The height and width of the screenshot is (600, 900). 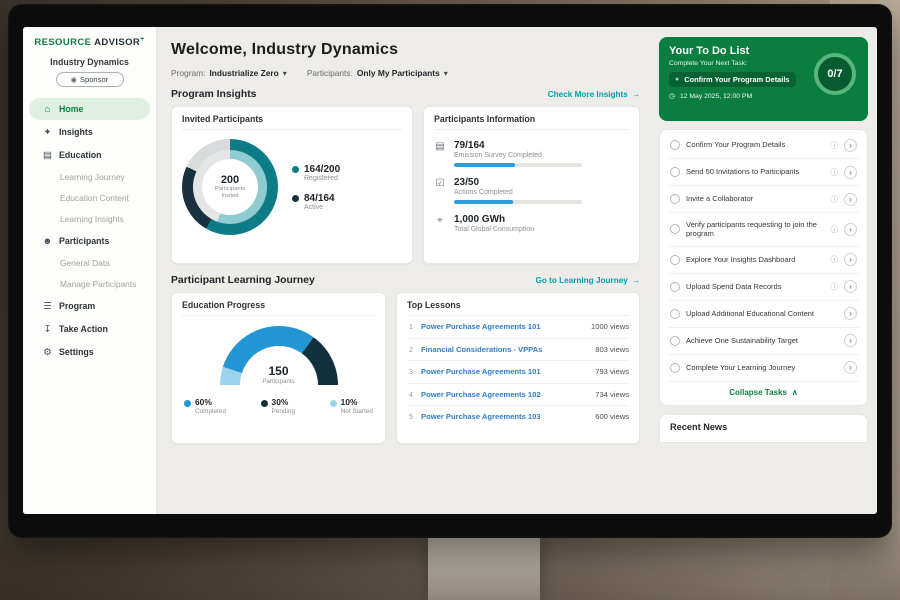 What do you see at coordinates (89, 263) in the screenshot?
I see `sidebar-item: General Data` at bounding box center [89, 263].